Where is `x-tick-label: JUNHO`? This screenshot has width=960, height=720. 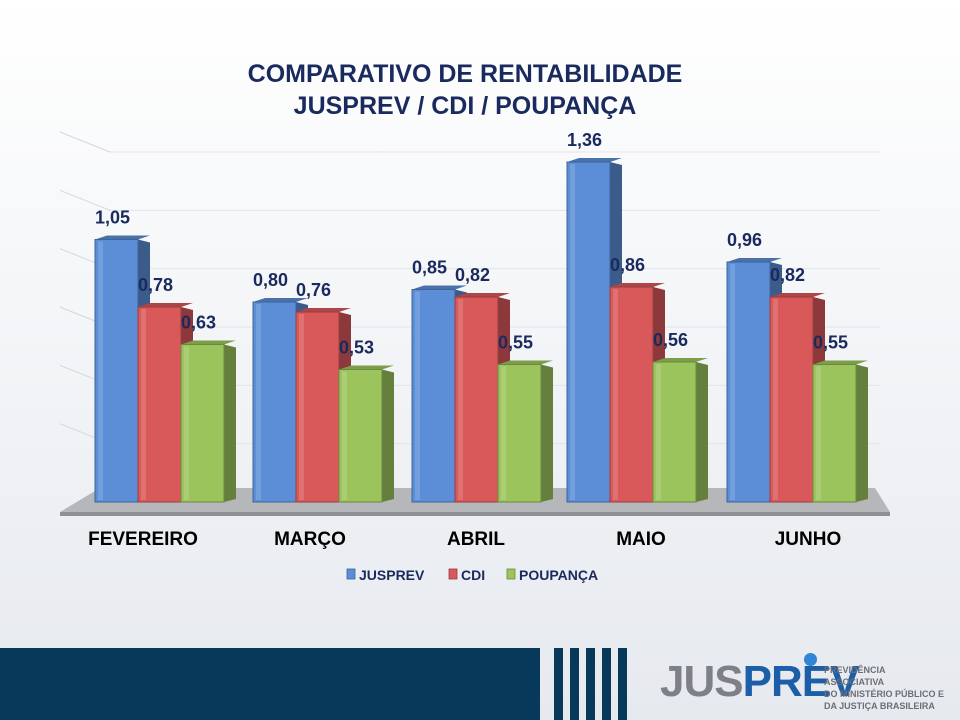 x-tick-label: JUNHO is located at coordinates (808, 539).